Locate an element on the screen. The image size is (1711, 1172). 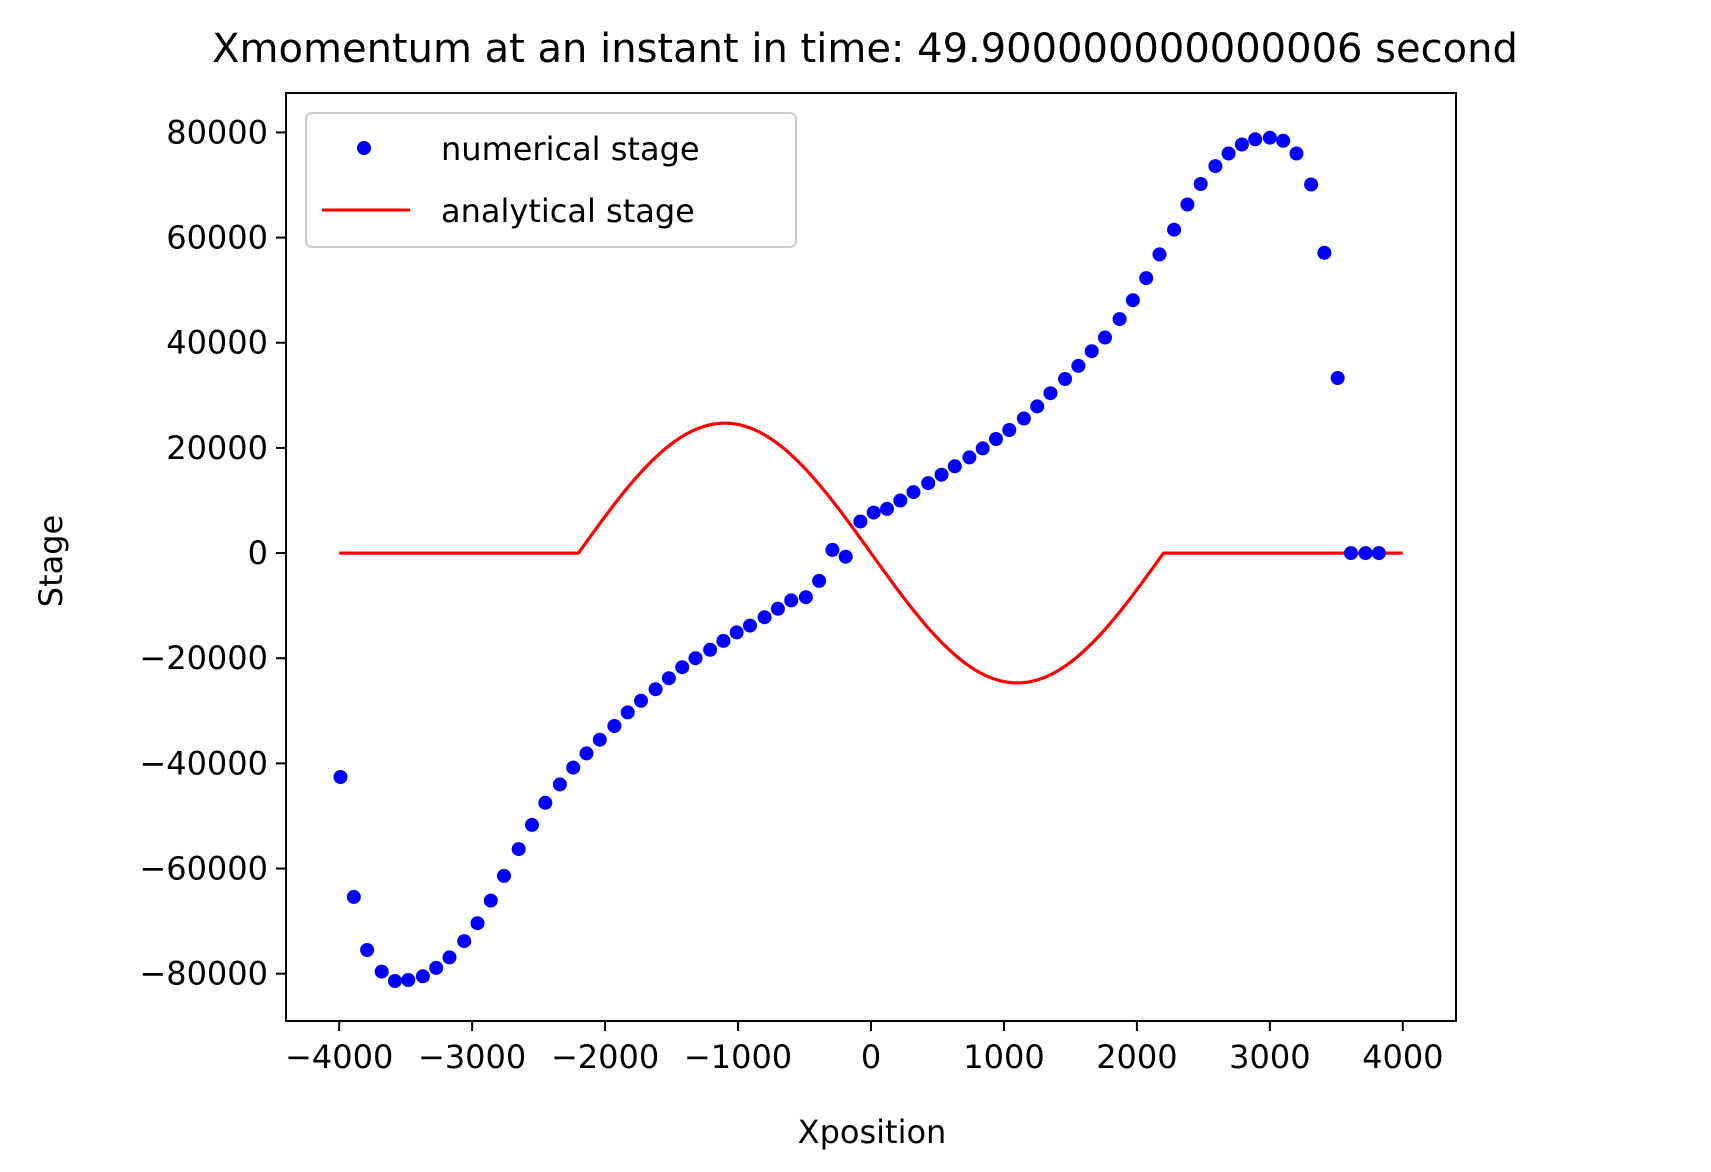
analytical-stage-line is located at coordinates (871, 553).